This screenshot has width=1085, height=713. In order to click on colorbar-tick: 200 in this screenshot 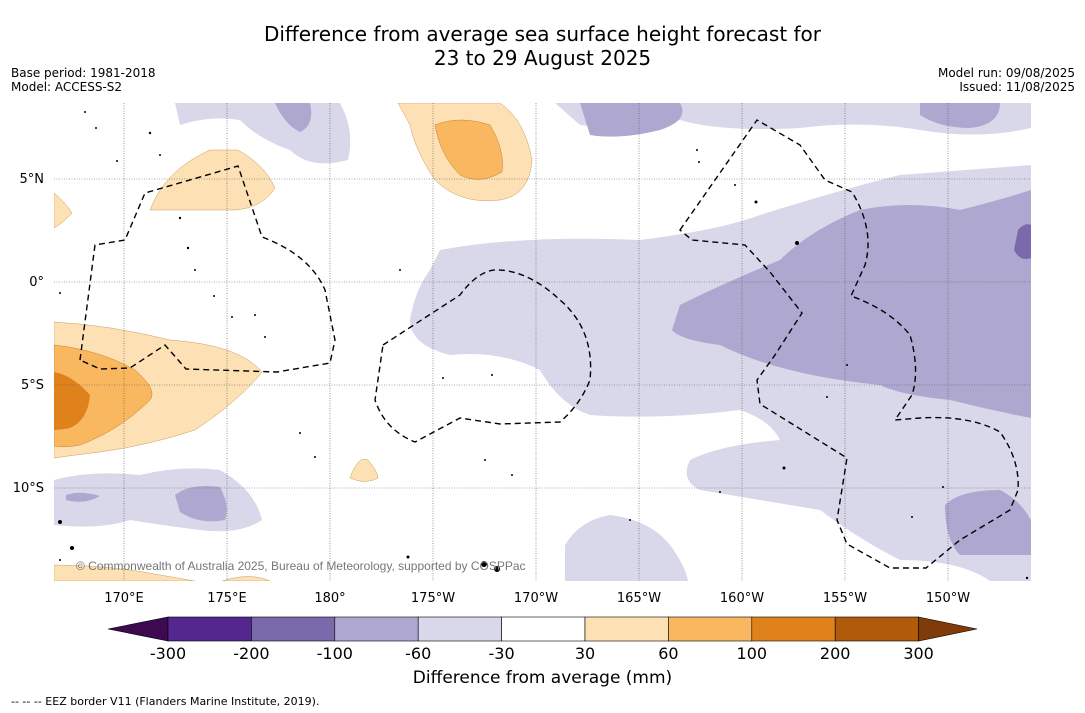, I will do `click(835, 653)`.